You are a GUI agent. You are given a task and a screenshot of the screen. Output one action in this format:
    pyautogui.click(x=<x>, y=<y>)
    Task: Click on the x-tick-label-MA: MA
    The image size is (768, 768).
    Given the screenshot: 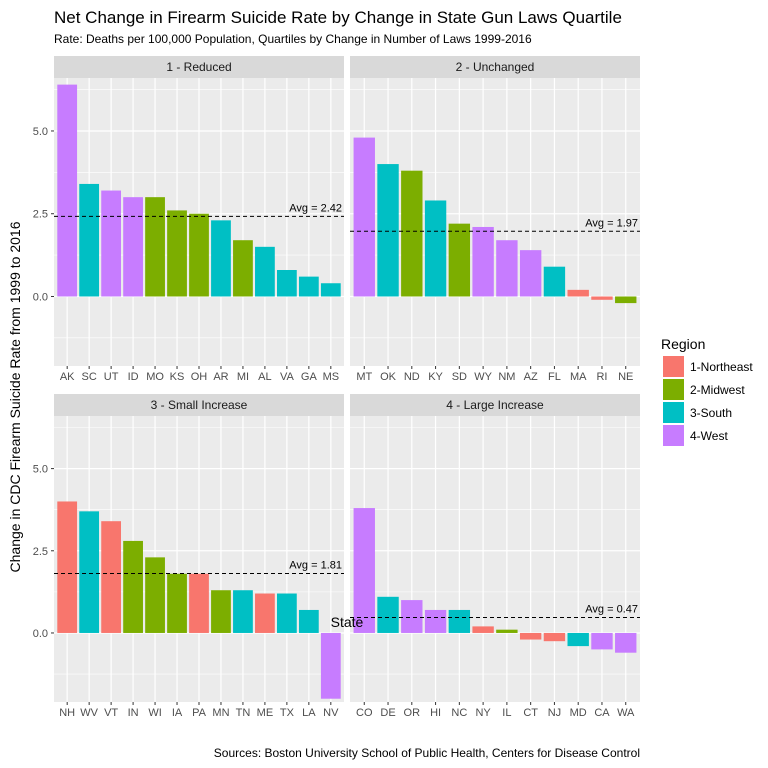 What is the action you would take?
    pyautogui.click(x=578, y=377)
    